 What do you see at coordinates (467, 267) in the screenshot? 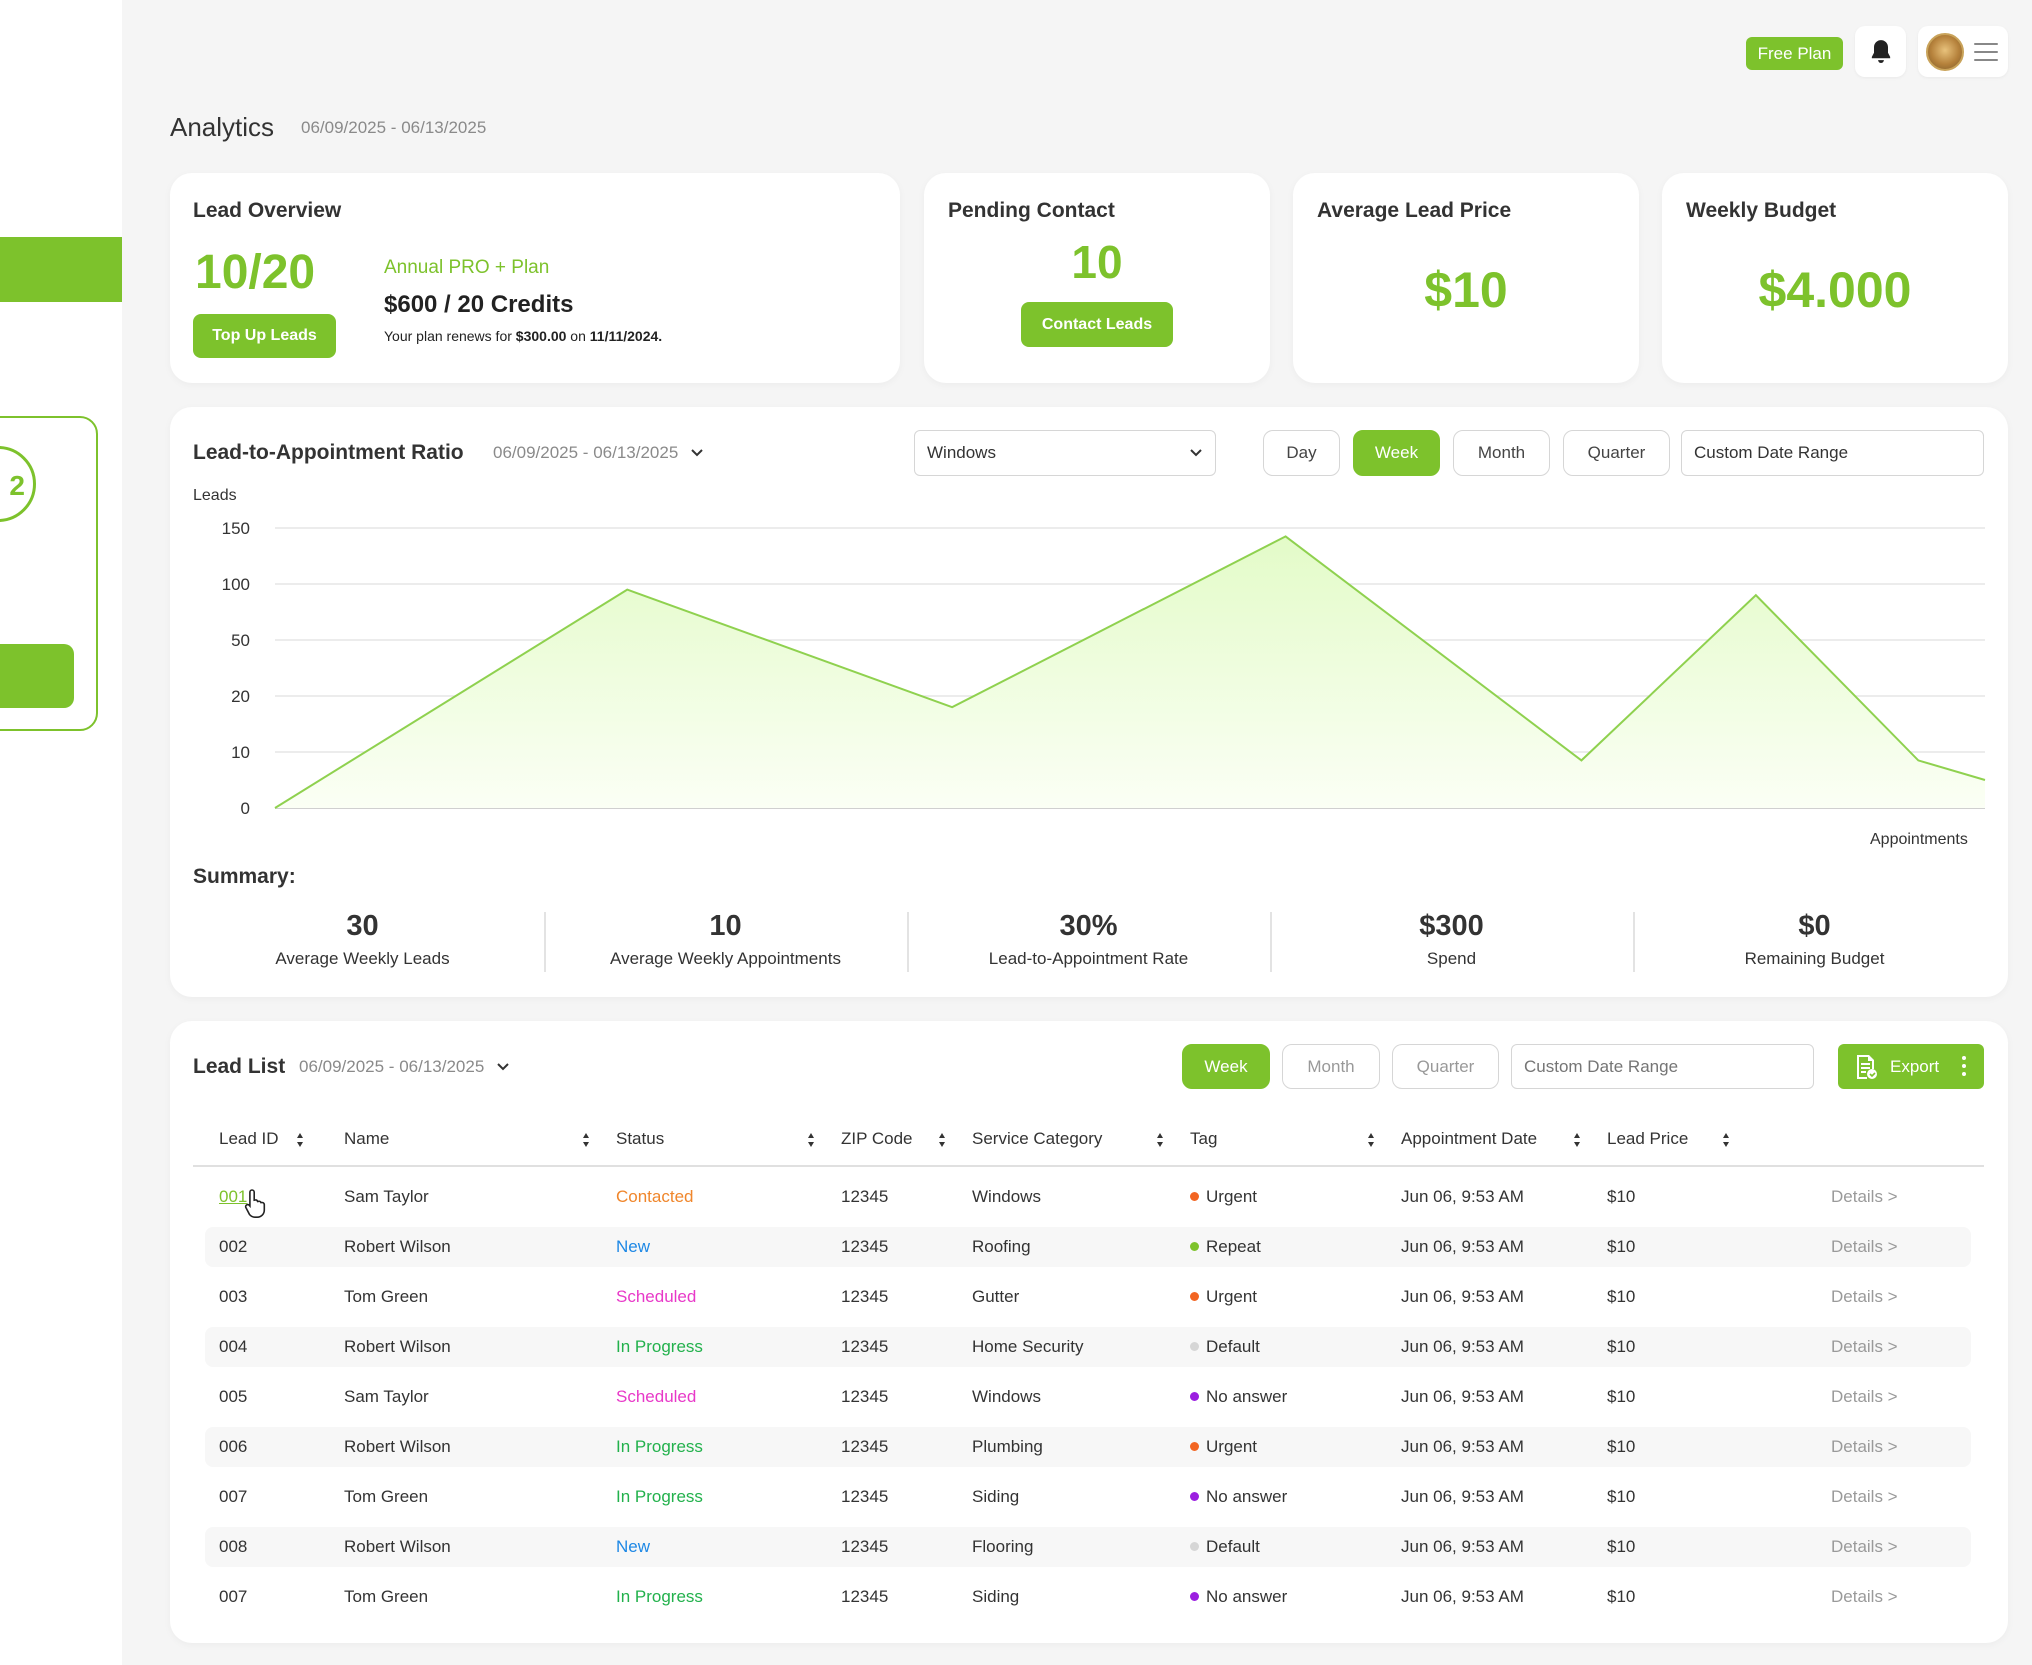
I see `plan-name: Annual PRO + Plan` at bounding box center [467, 267].